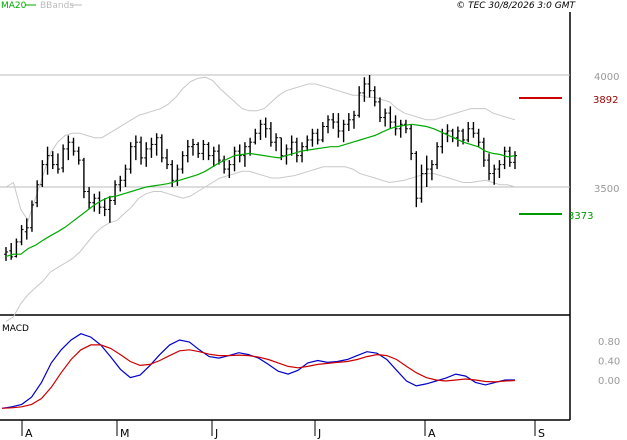 Image resolution: width=627 pixels, height=440 pixels. What do you see at coordinates (609, 342) in the screenshot?
I see `macd-tick-0: 0.80` at bounding box center [609, 342].